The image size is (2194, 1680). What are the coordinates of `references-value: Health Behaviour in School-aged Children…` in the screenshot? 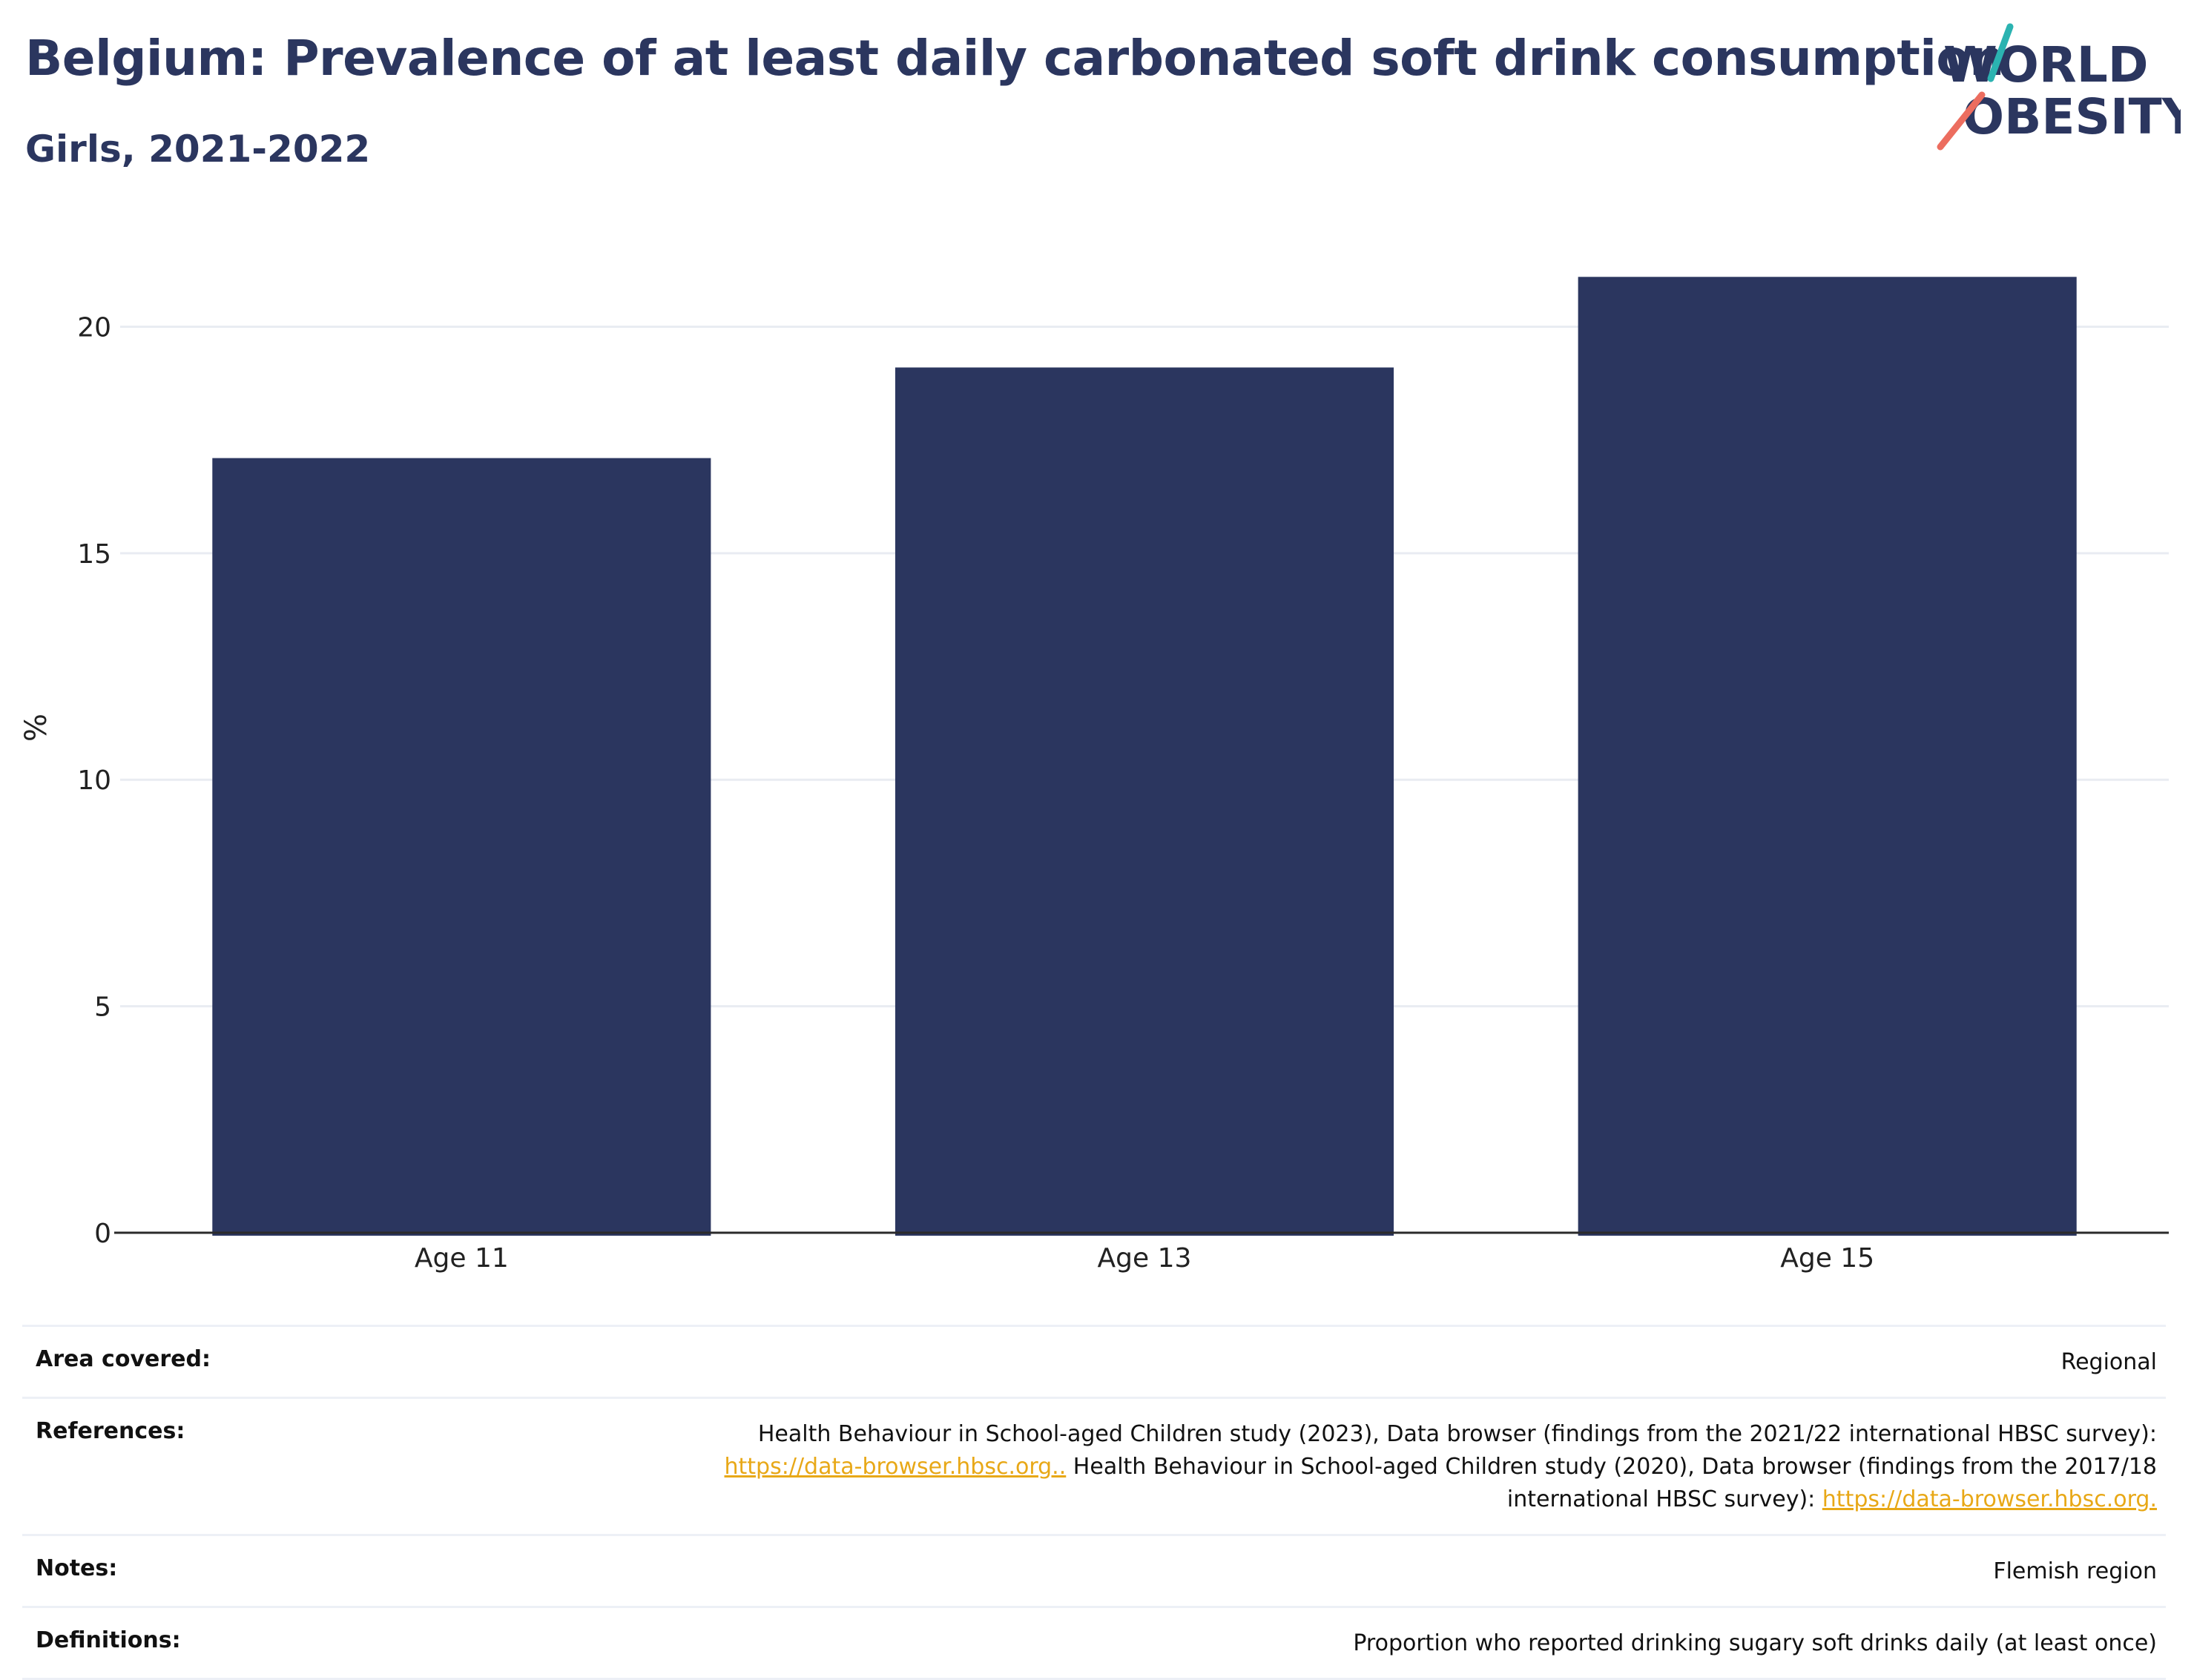 It's located at (1441, 1467).